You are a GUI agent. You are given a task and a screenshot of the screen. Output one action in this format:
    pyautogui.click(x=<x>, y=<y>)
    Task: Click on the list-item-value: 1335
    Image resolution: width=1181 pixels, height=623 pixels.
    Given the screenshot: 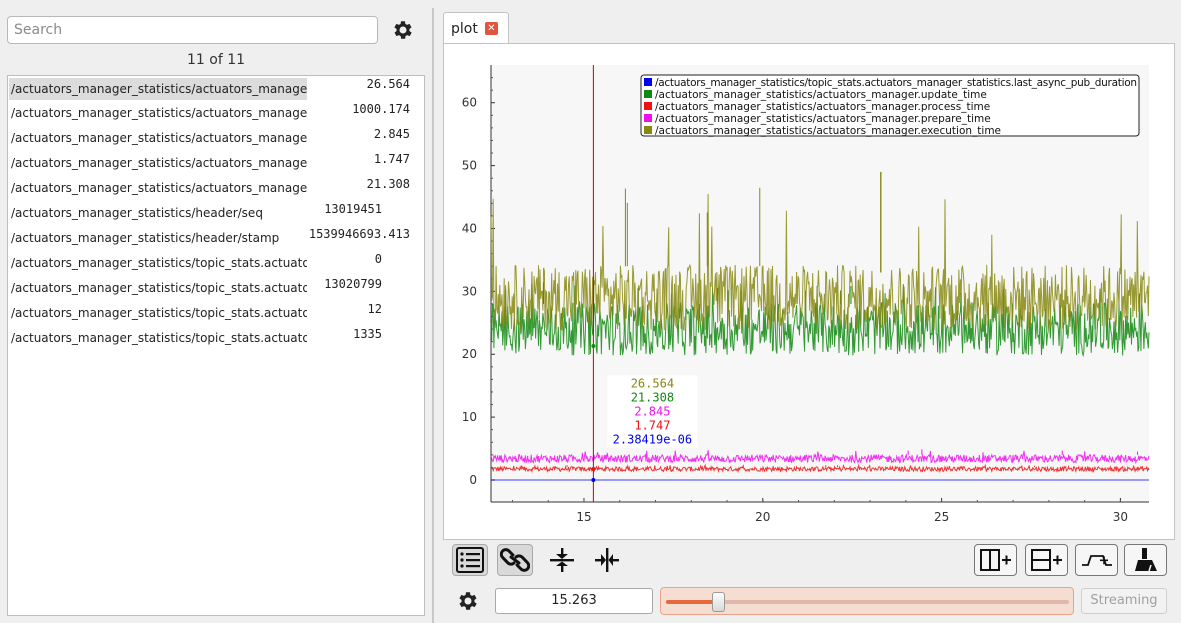 What is the action you would take?
    pyautogui.click(x=367, y=334)
    